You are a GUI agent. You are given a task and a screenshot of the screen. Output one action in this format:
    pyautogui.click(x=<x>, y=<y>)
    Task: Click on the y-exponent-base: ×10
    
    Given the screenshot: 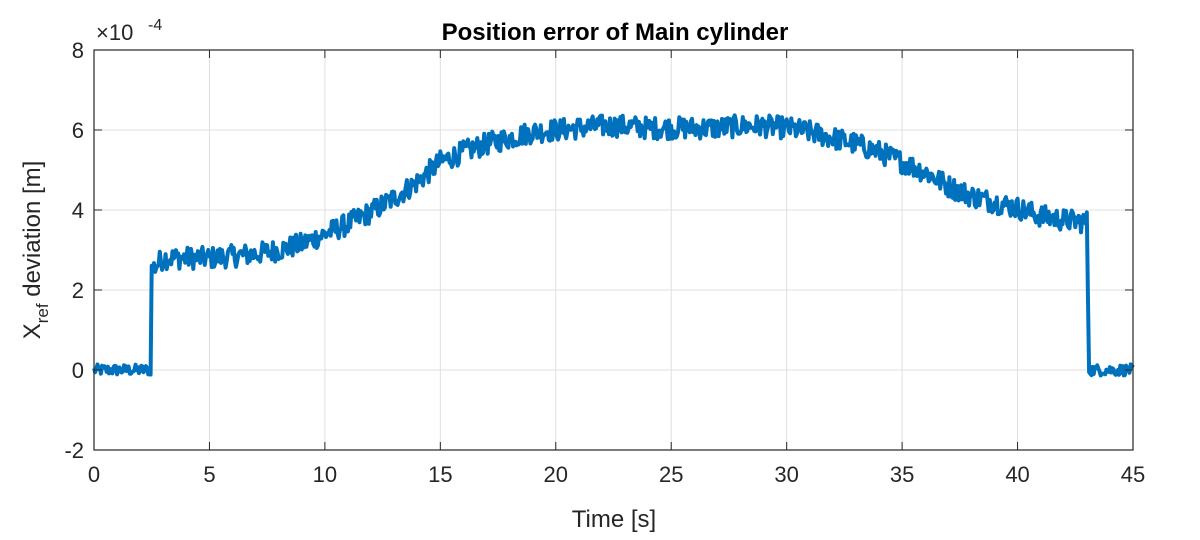 What is the action you would take?
    pyautogui.click(x=114, y=32)
    